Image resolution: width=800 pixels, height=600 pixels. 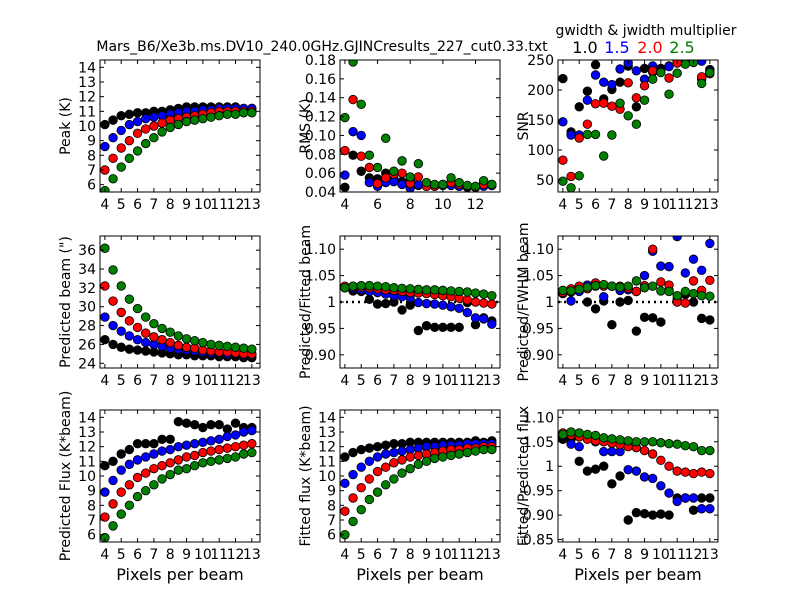 What do you see at coordinates (87, 364) in the screenshot?
I see `y-tick-label: 24` at bounding box center [87, 364].